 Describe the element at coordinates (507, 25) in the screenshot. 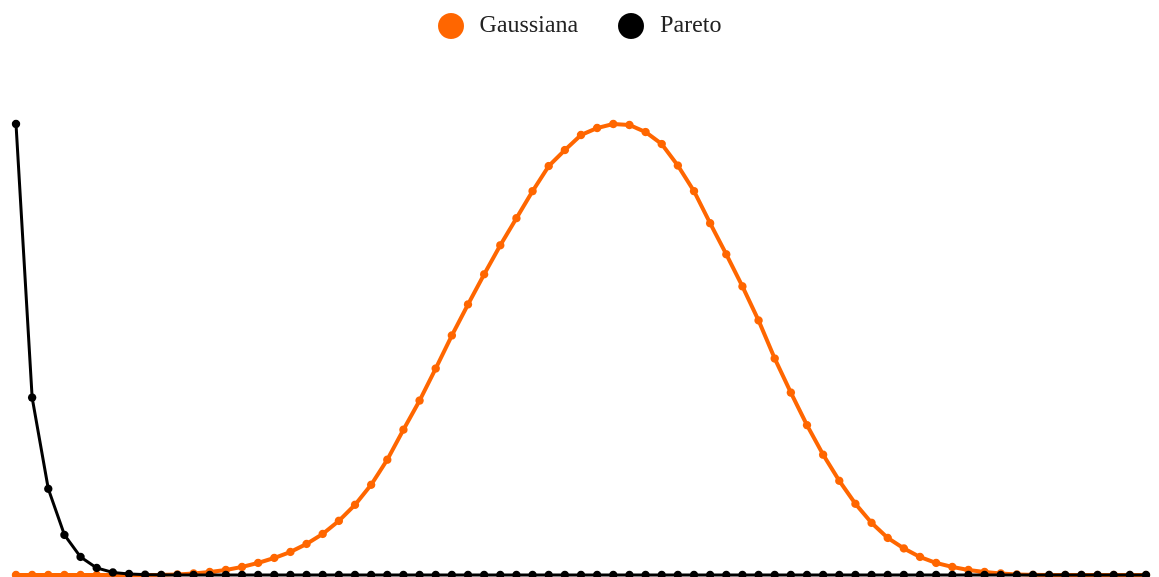

I see `legend-item-gaussiana: Gaussiana` at that location.